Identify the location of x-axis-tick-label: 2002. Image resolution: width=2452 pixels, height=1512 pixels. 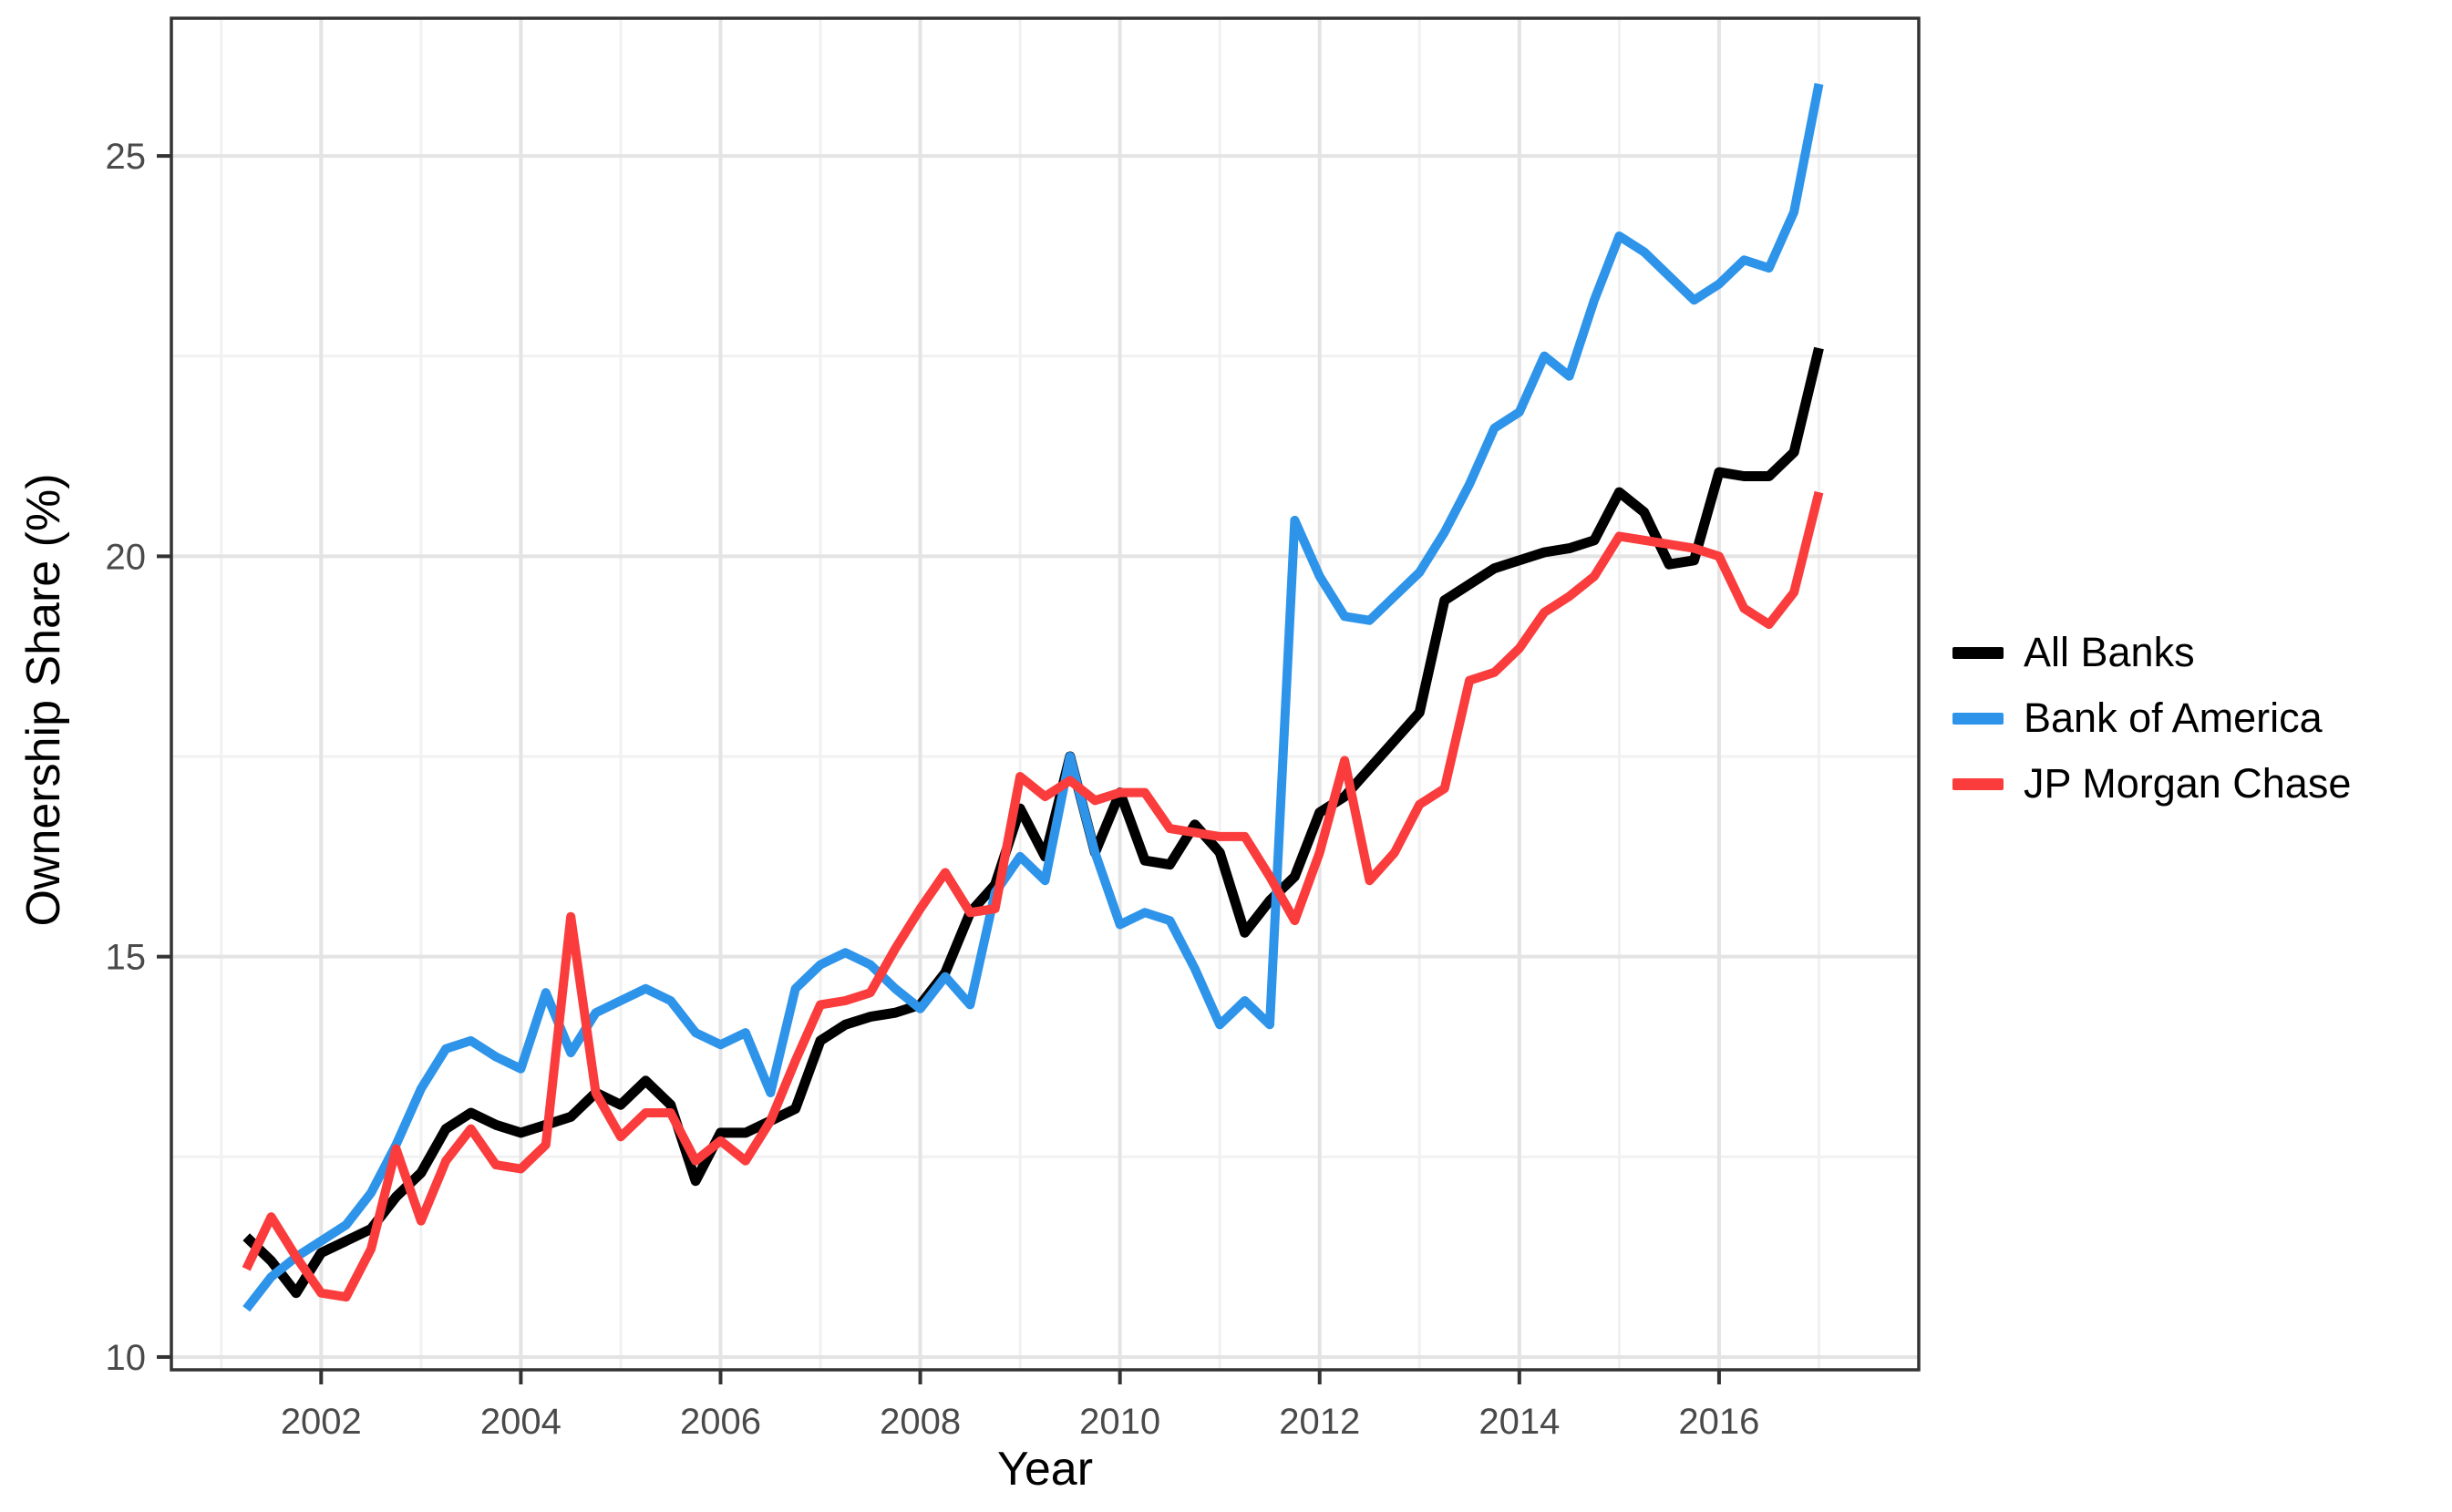
(321, 1422).